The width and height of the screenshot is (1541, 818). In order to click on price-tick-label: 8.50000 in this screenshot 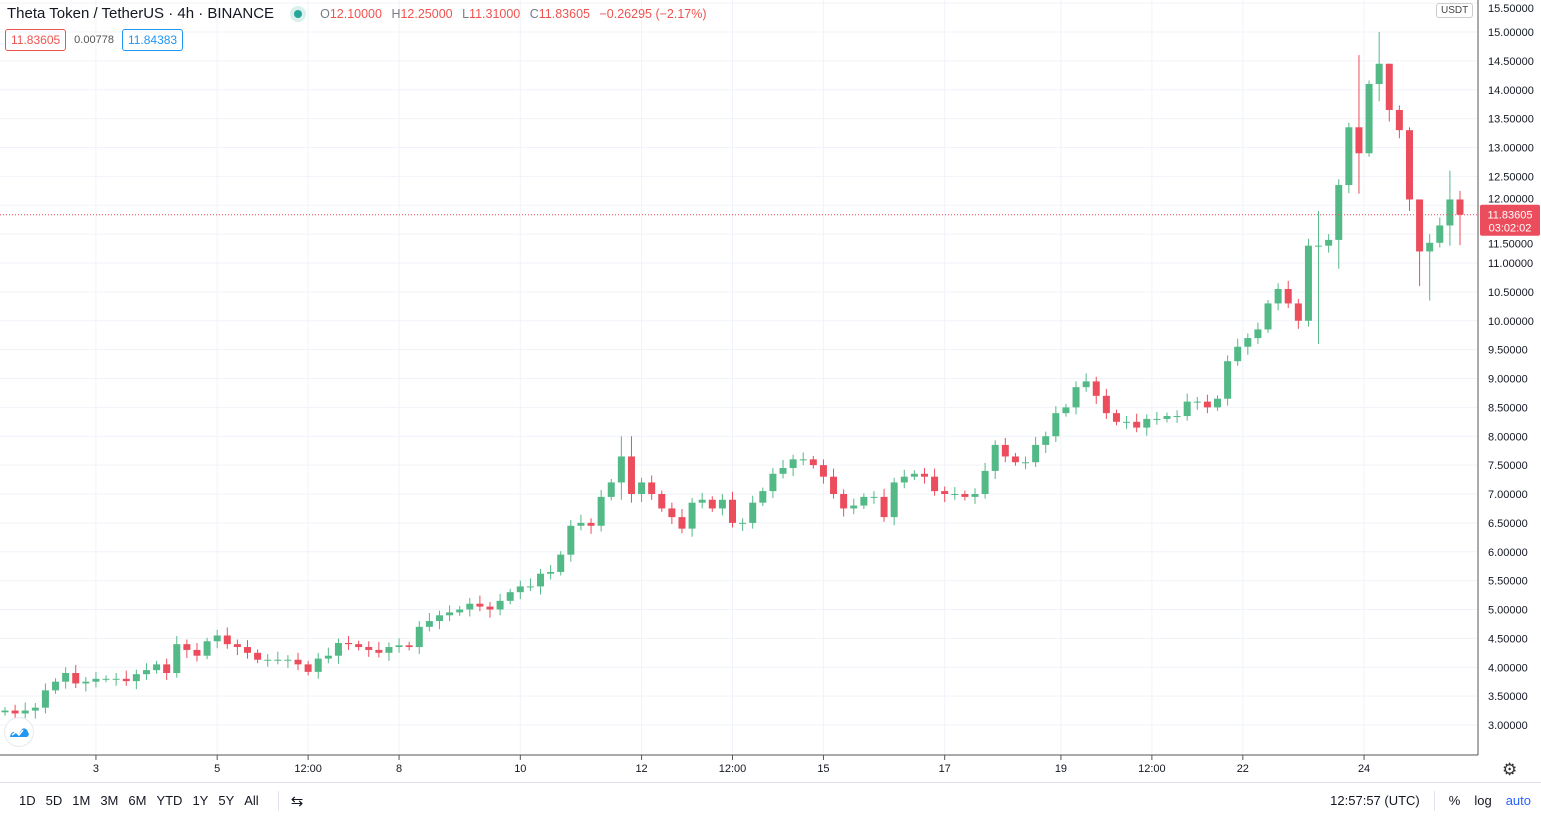, I will do `click(1508, 408)`.